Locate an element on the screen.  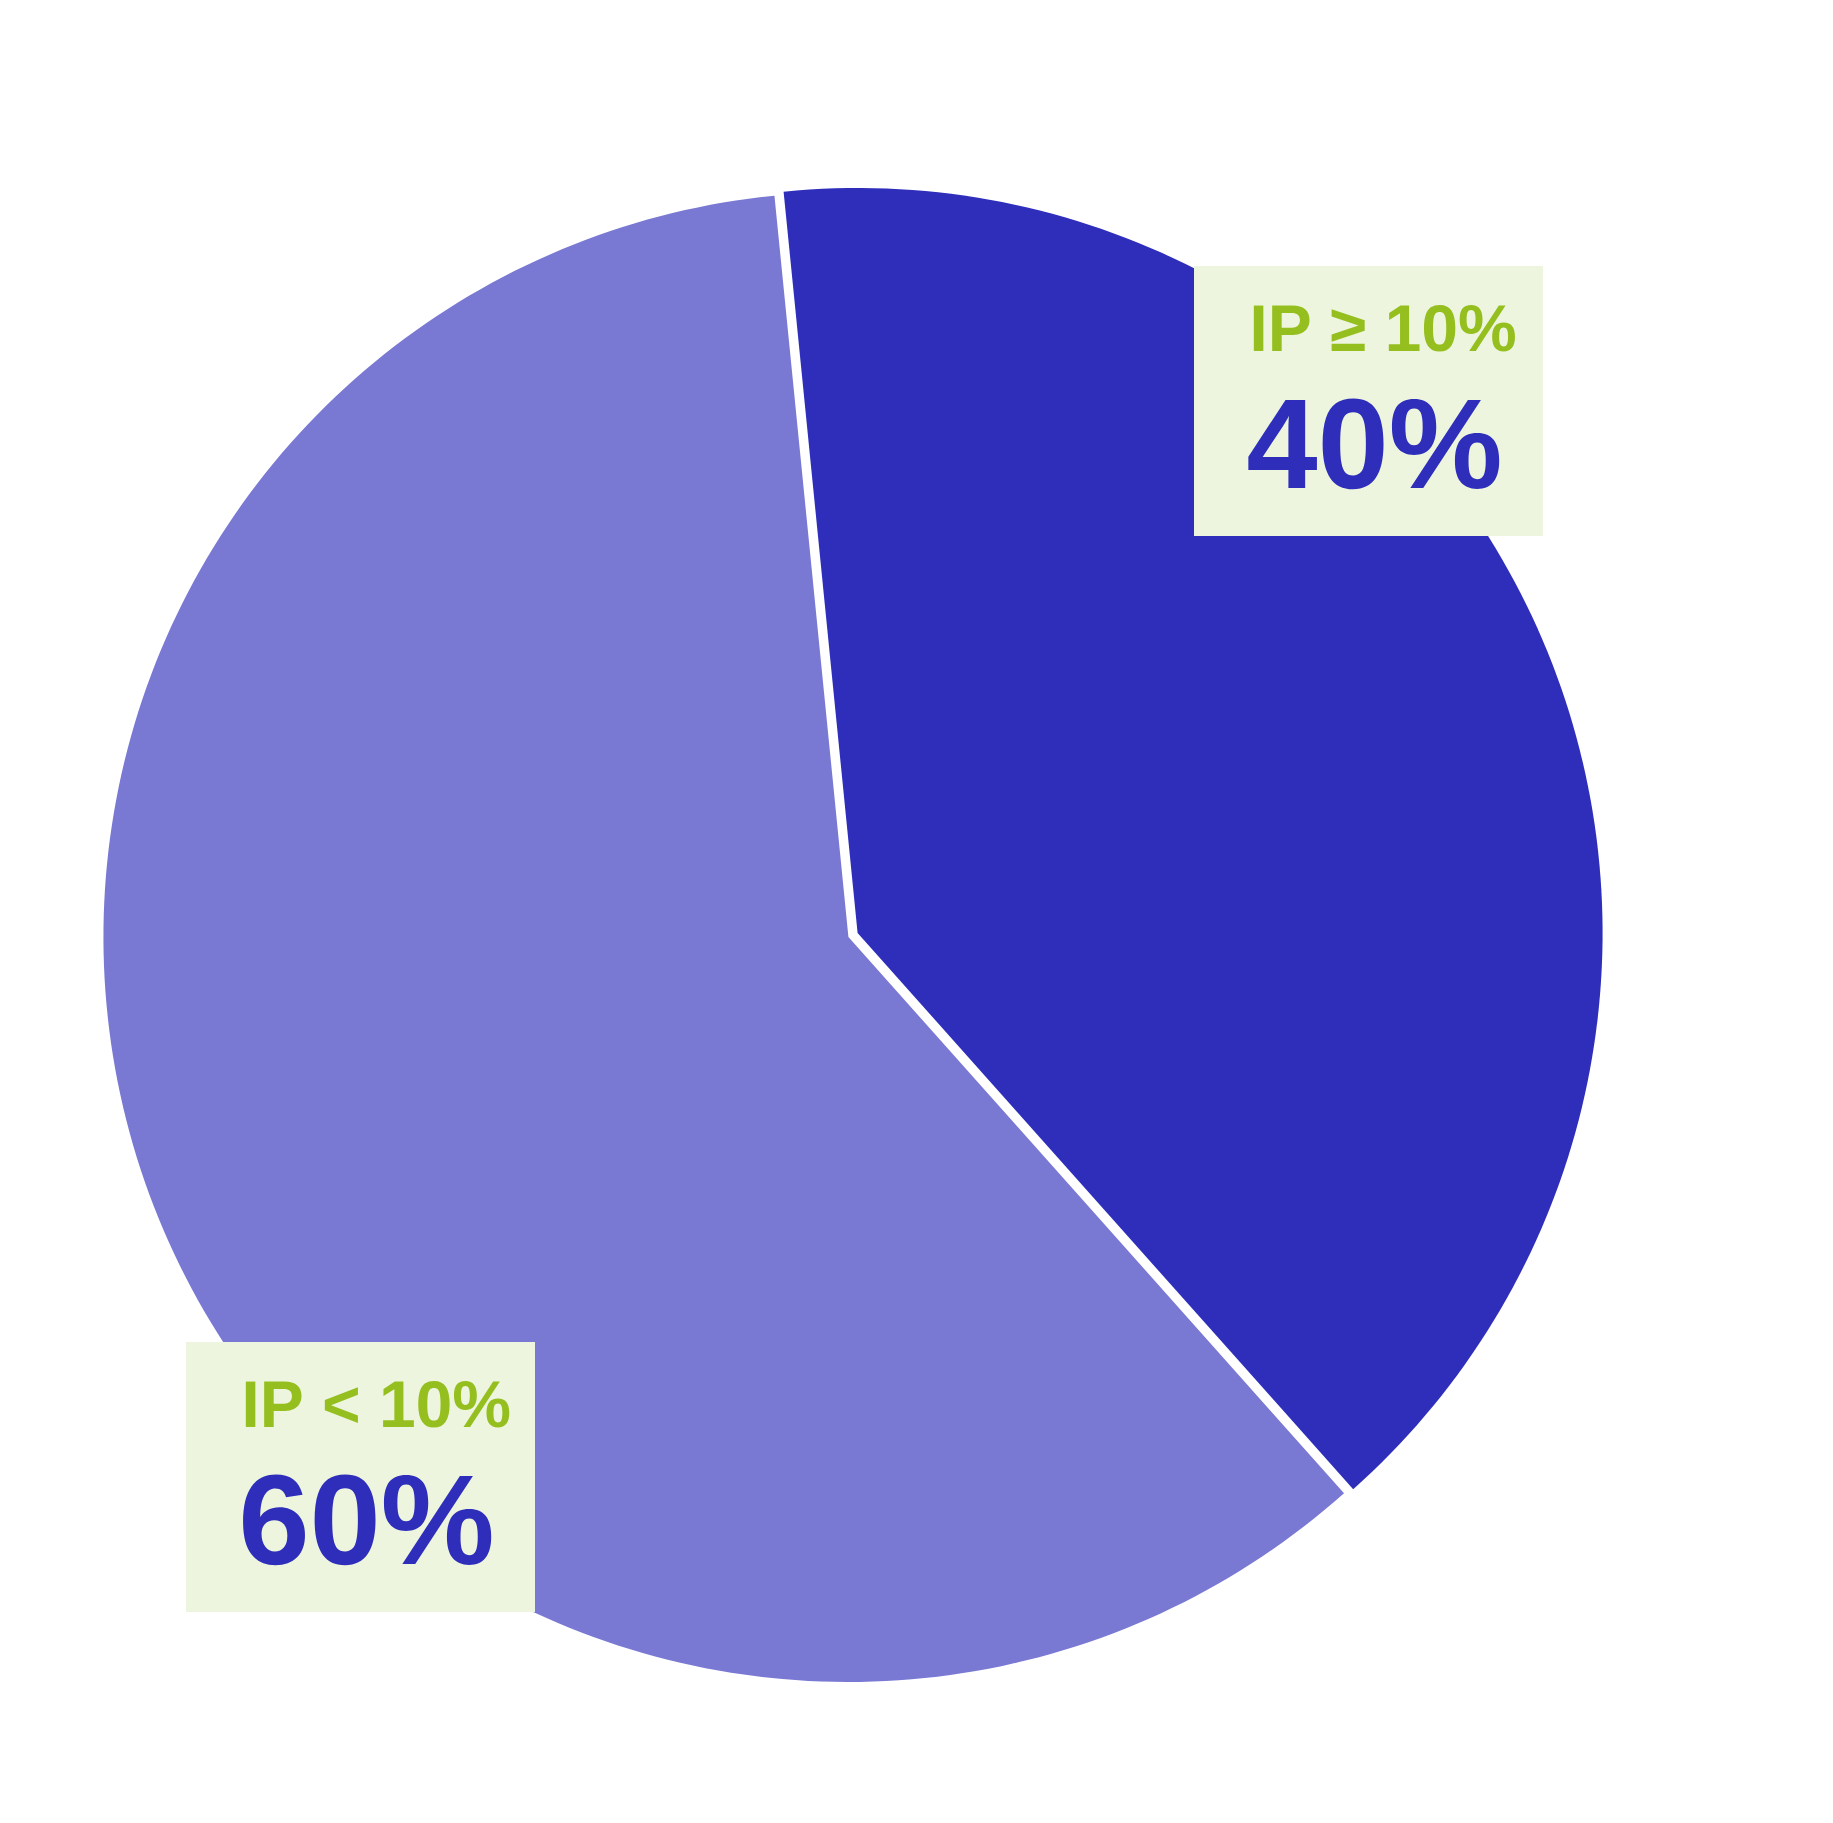
slice-label: IP < 10% is located at coordinates (377, 1404).